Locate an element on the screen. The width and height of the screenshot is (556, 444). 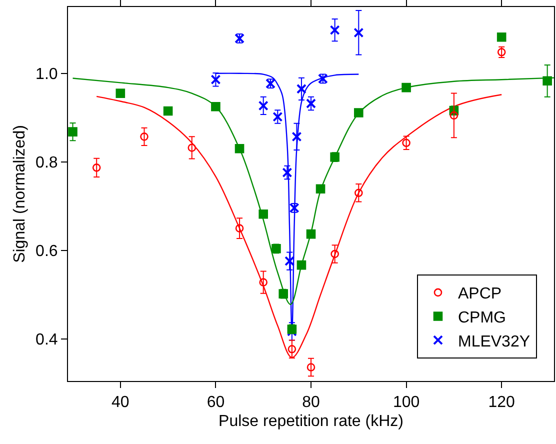
x-tick-label: 40 is located at coordinates (121, 403).